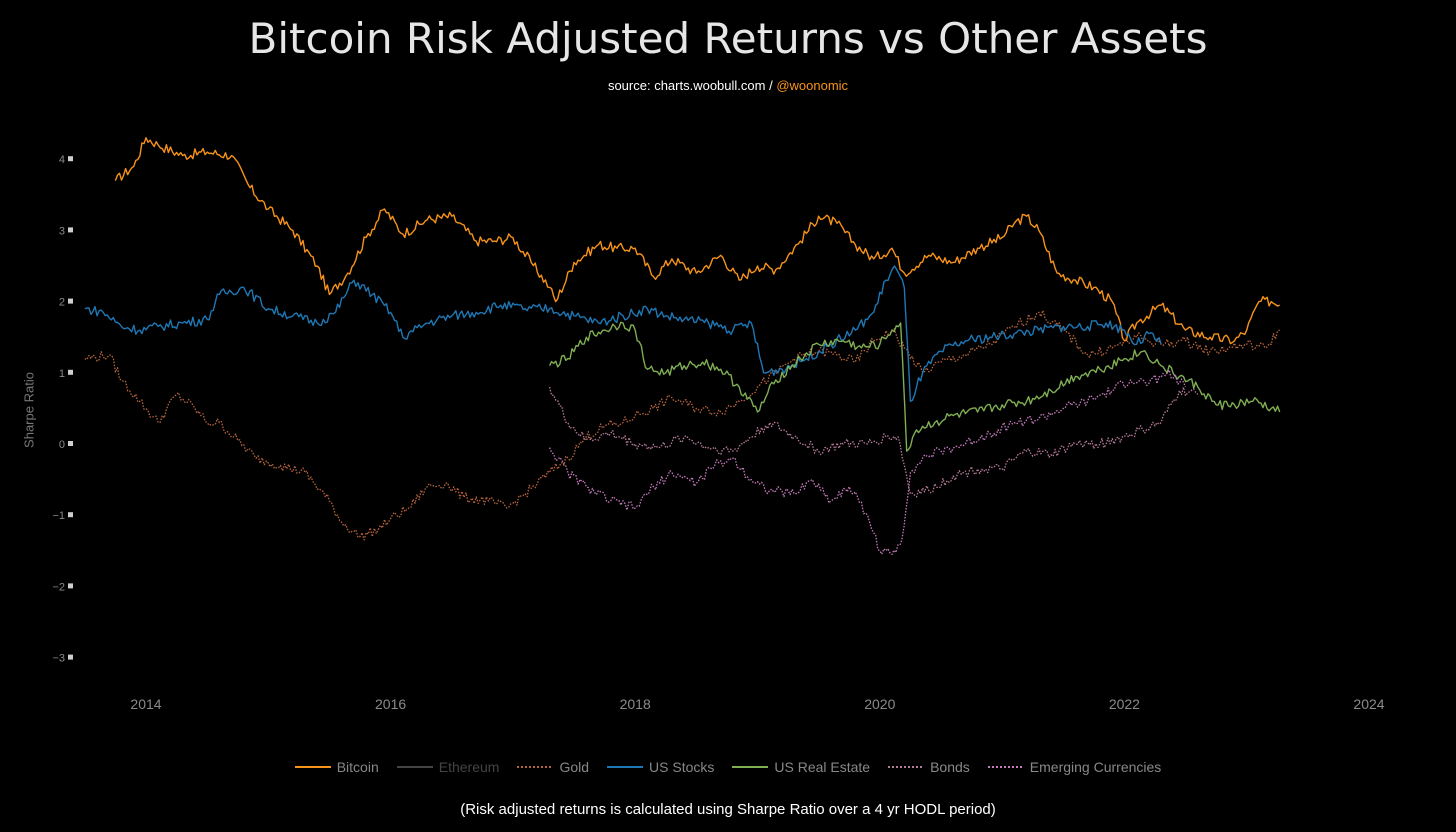  What do you see at coordinates (62, 303) in the screenshot?
I see `y-tick-label: 2` at bounding box center [62, 303].